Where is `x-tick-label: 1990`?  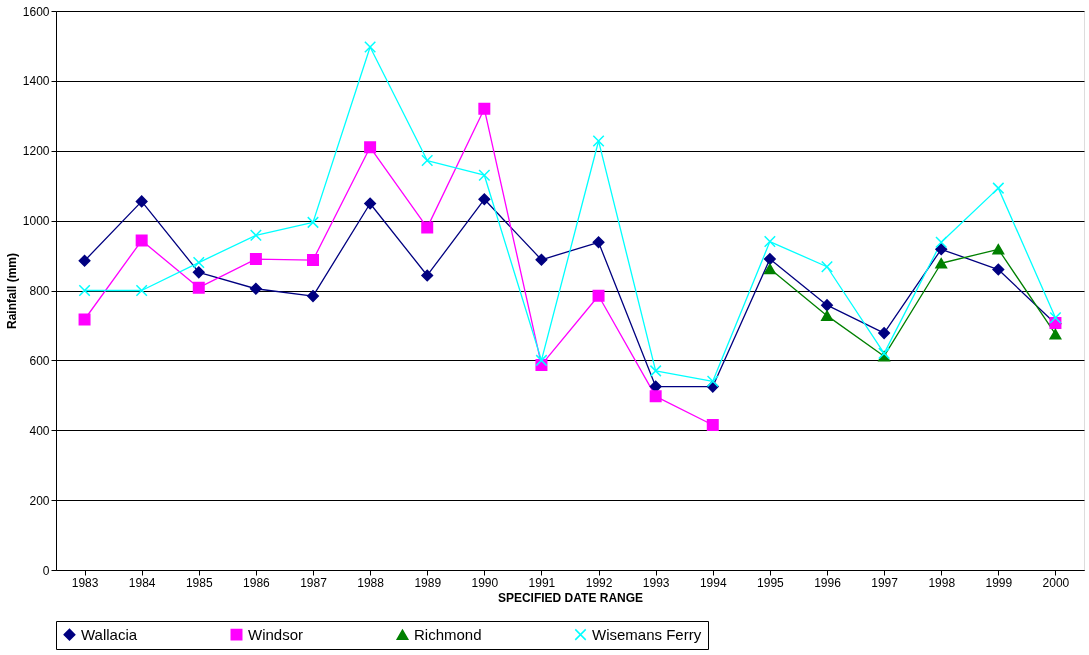 x-tick-label: 1990 is located at coordinates (485, 582).